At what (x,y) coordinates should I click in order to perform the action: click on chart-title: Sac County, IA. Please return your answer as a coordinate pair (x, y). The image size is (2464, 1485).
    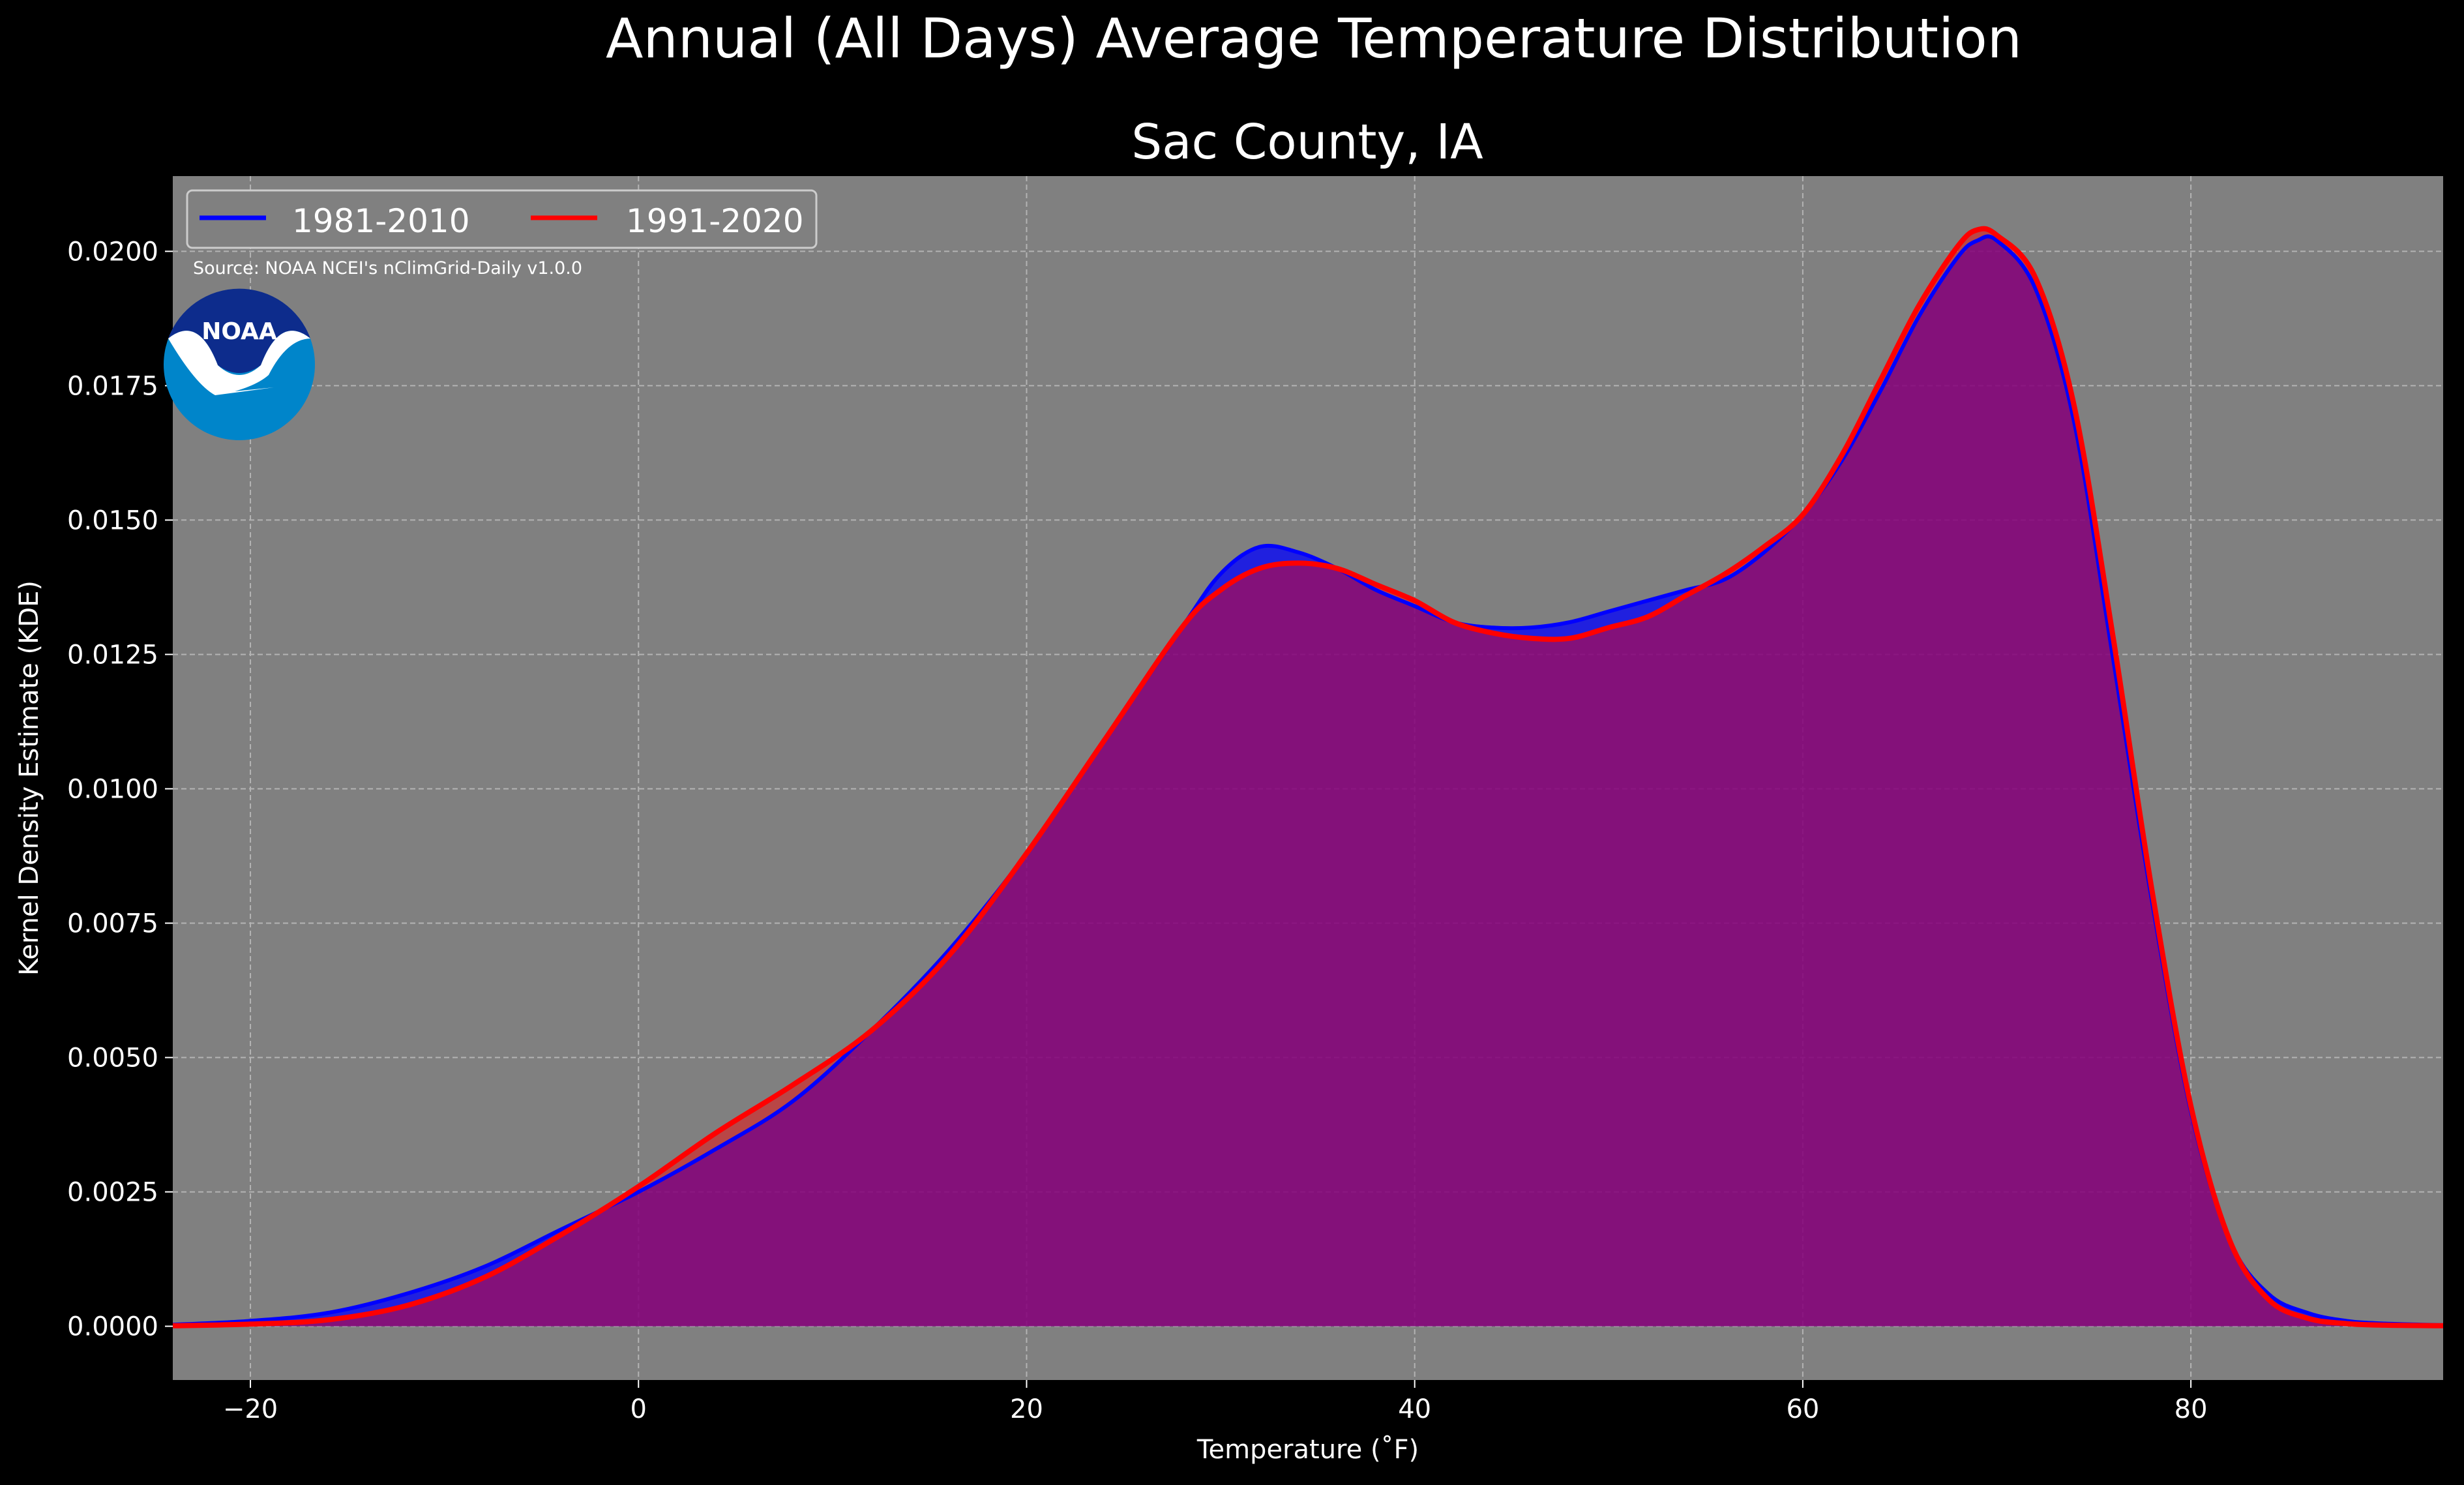
    Looking at the image, I should click on (1307, 142).